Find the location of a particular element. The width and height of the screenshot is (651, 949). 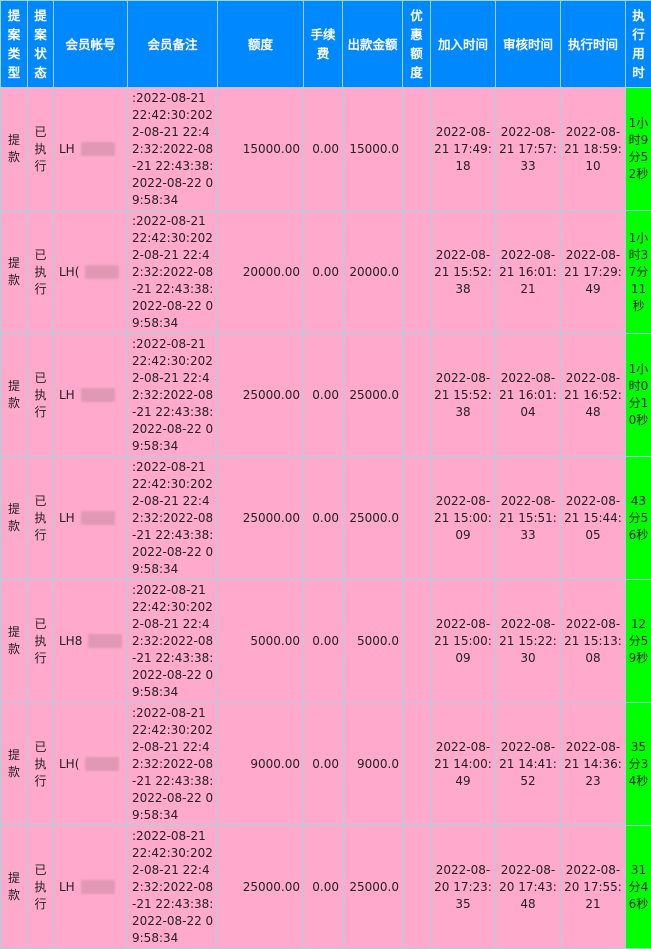

cell-payout: 15000.0 is located at coordinates (373, 149).